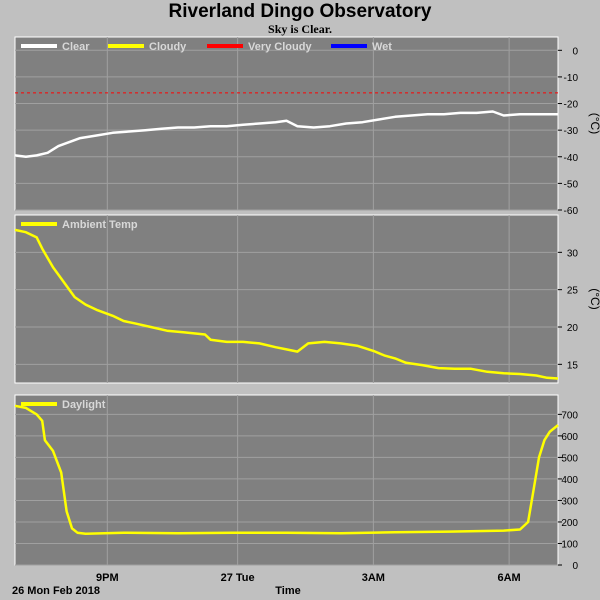  I want to click on sky-status: Sky is Clear., so click(300, 29).